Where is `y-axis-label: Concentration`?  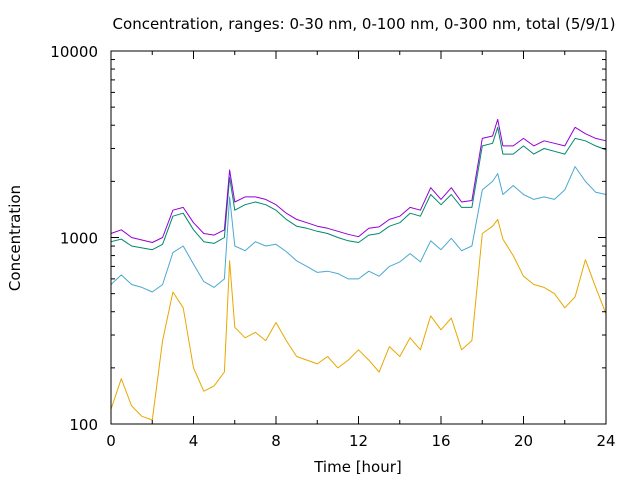
y-axis-label: Concentration is located at coordinates (15, 238).